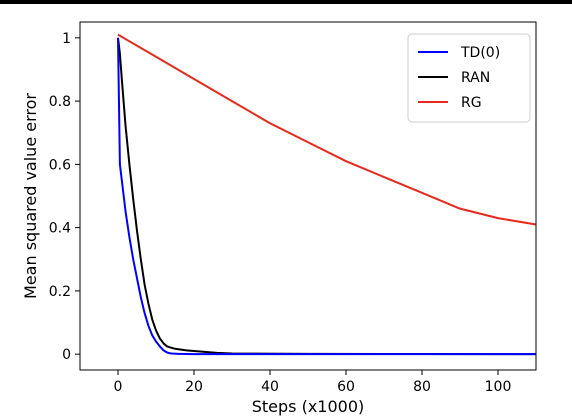  What do you see at coordinates (422, 387) in the screenshot?
I see `x-tick-label: 80` at bounding box center [422, 387].